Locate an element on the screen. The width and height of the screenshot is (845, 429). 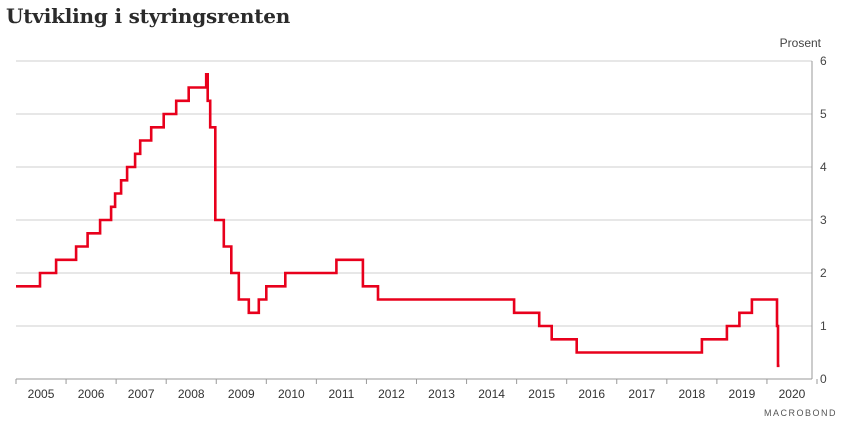
x-tick-label: 2017 is located at coordinates (641, 394).